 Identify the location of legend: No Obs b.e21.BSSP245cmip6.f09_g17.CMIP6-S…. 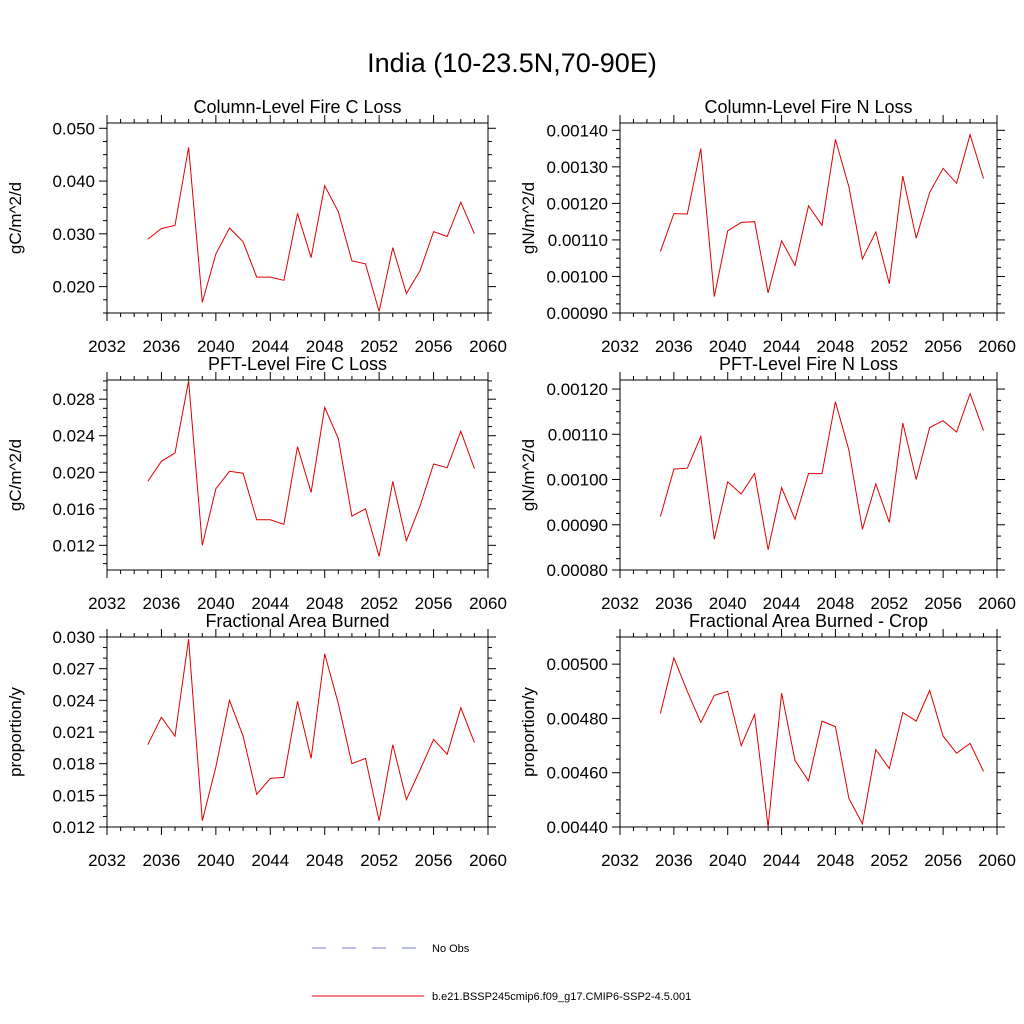
(501, 973).